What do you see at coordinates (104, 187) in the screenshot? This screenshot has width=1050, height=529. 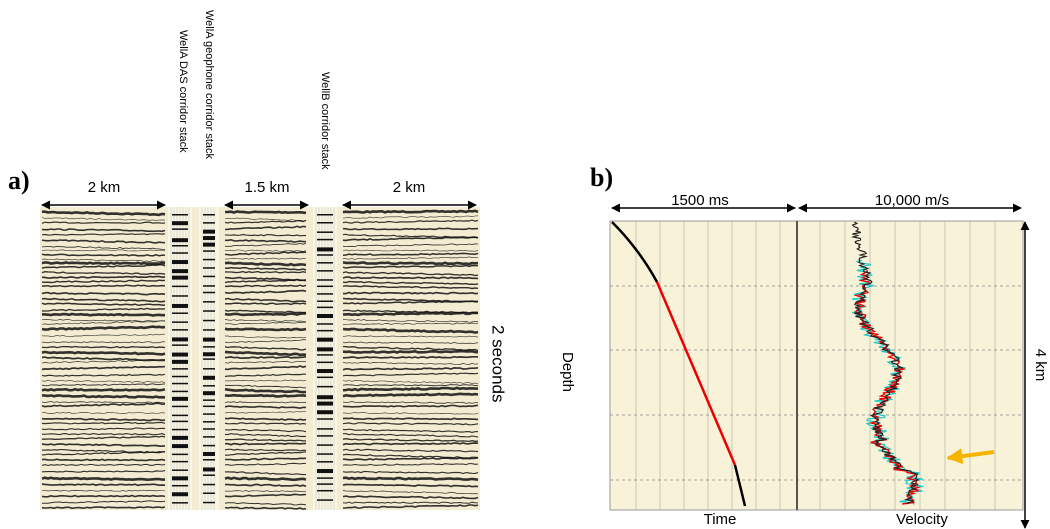 I see `scale-label: 2 km` at bounding box center [104, 187].